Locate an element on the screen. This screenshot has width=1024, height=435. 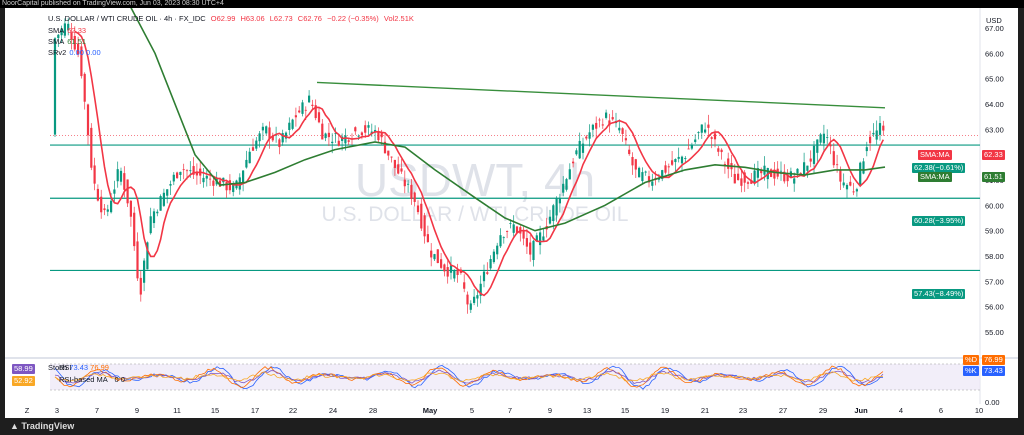
ohlc-open: O62.99 is located at coordinates (223, 18).